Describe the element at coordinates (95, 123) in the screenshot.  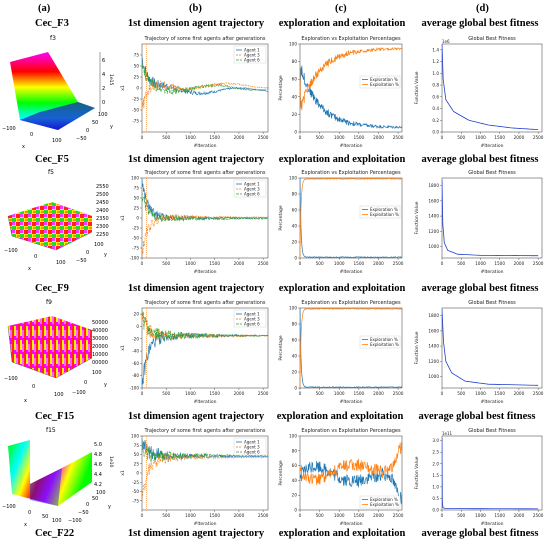
I see `y-tick: 50` at that location.